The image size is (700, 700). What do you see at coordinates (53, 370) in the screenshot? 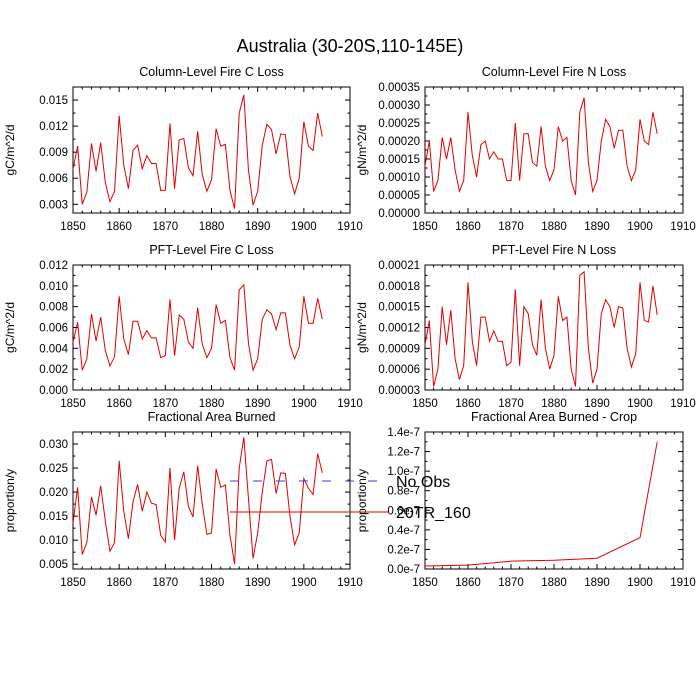
I see `y-tick-label: 0.002` at bounding box center [53, 370].